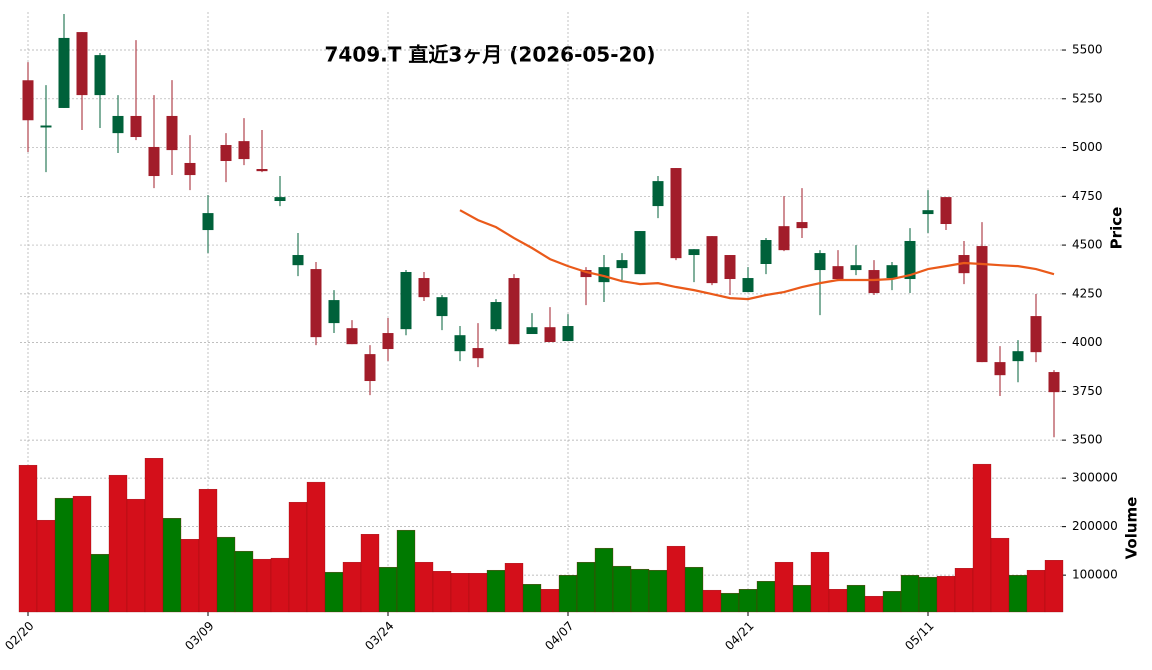  Describe the element at coordinates (1095, 526) in the screenshot. I see `y-tick-label: 200000` at that location.